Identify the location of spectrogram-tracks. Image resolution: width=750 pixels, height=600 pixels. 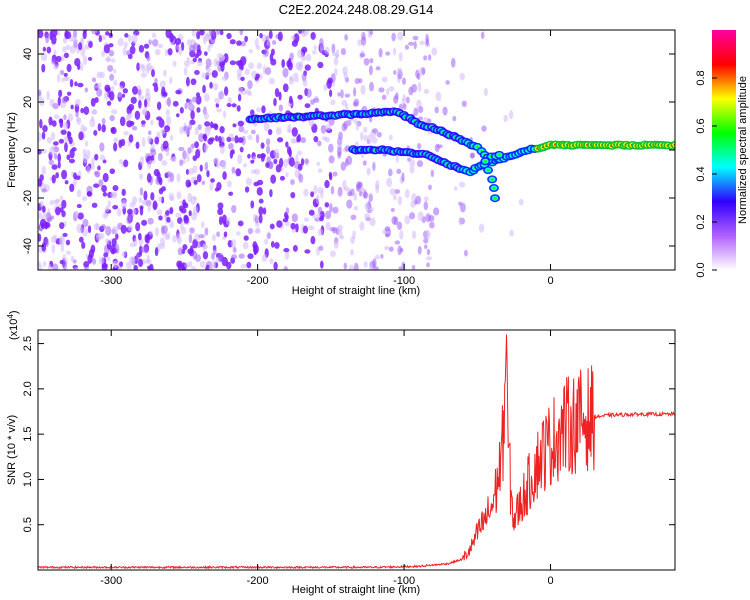
(460, 155).